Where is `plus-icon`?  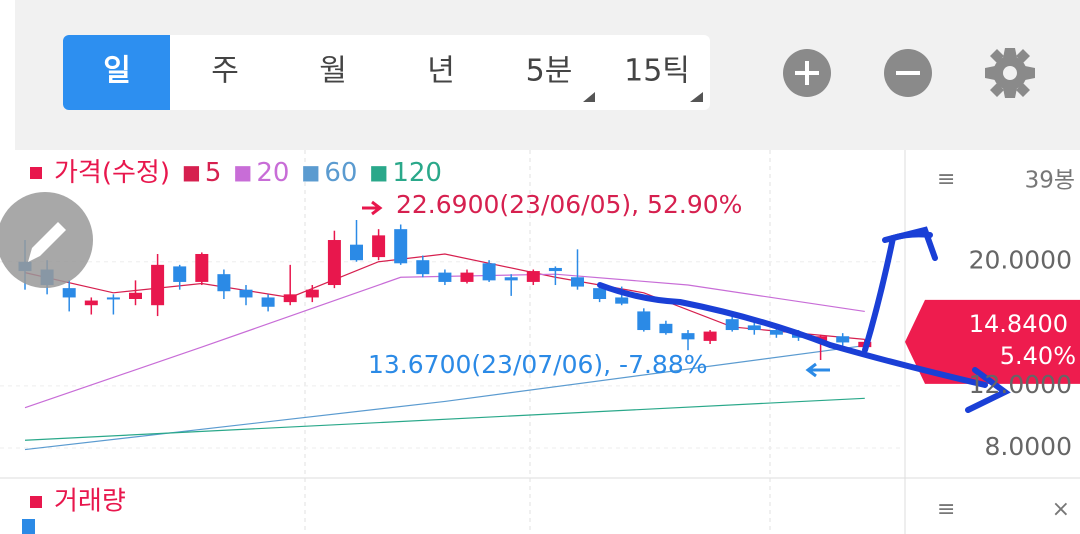
plus-icon is located at coordinates (807, 73).